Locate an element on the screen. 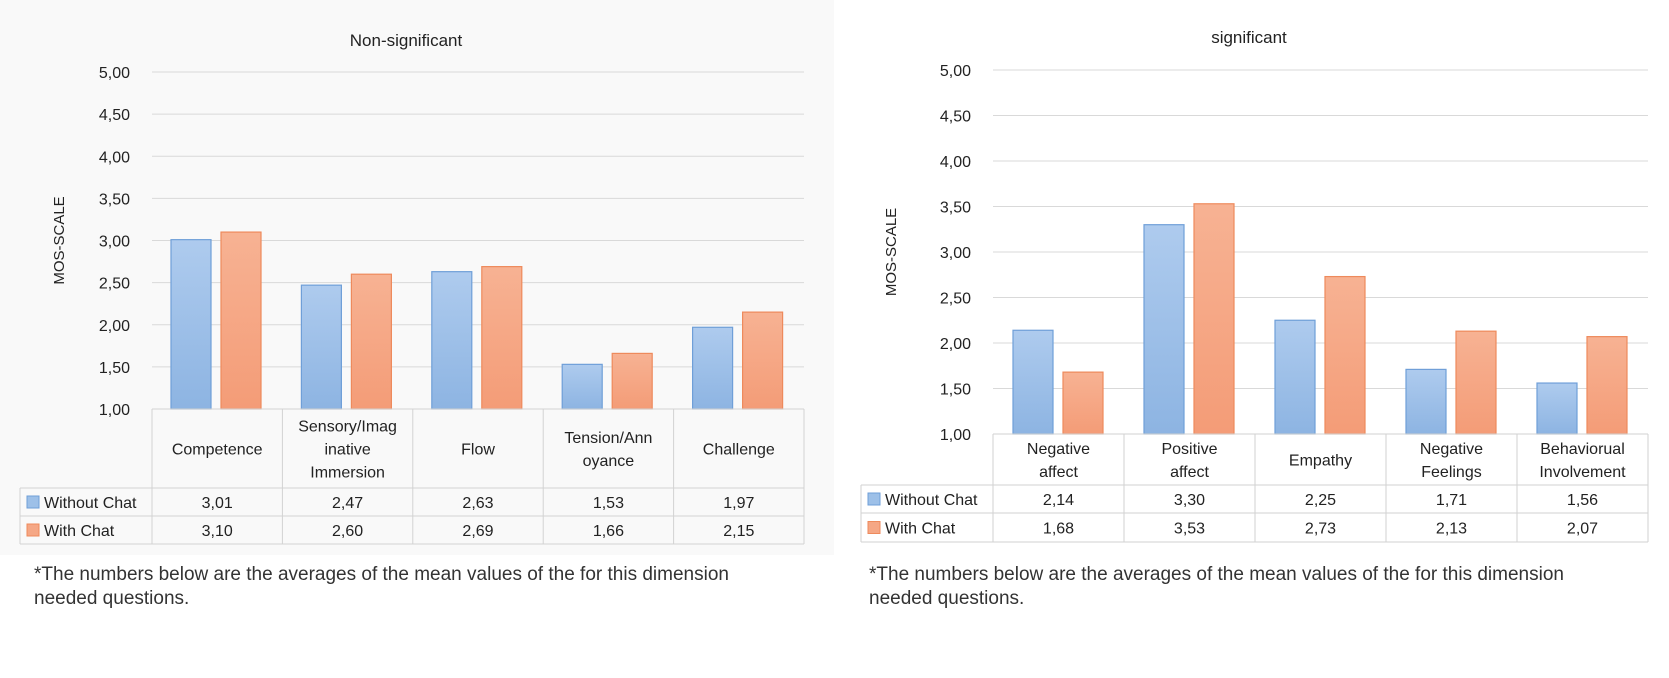 The width and height of the screenshot is (1669, 678). category-label: Empathy is located at coordinates (1320, 461).